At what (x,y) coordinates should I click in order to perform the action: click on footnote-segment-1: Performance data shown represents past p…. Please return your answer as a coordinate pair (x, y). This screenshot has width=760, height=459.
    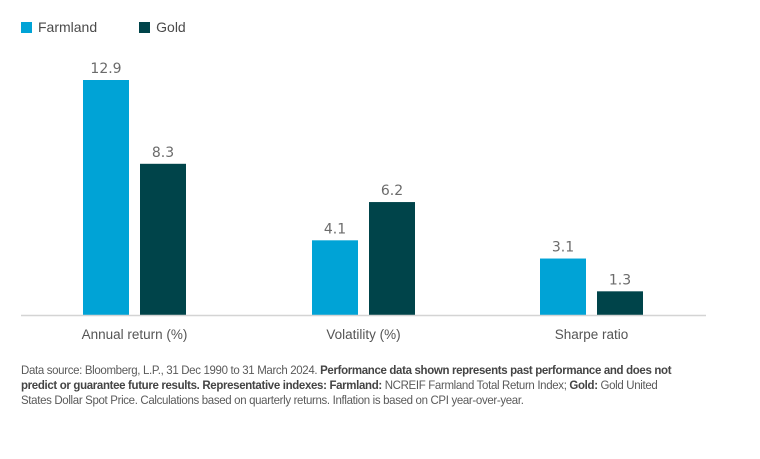
    Looking at the image, I should click on (346, 377).